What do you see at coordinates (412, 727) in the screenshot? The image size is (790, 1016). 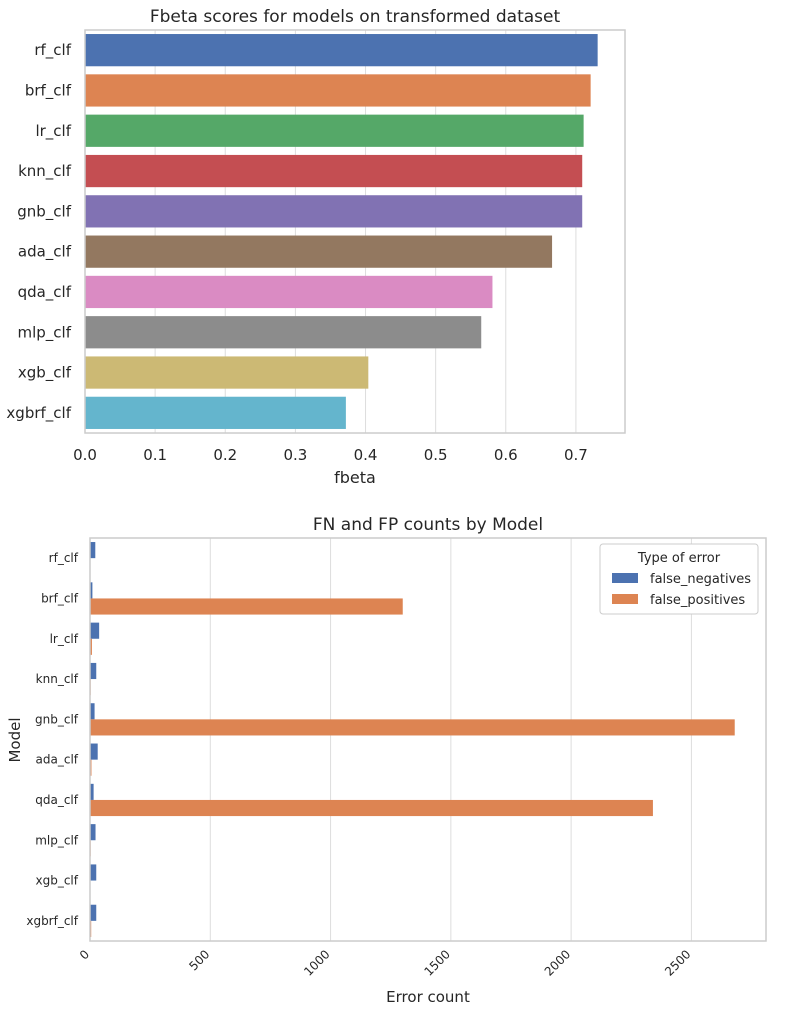 I see `error-bar-gnb-clf-false-positives` at bounding box center [412, 727].